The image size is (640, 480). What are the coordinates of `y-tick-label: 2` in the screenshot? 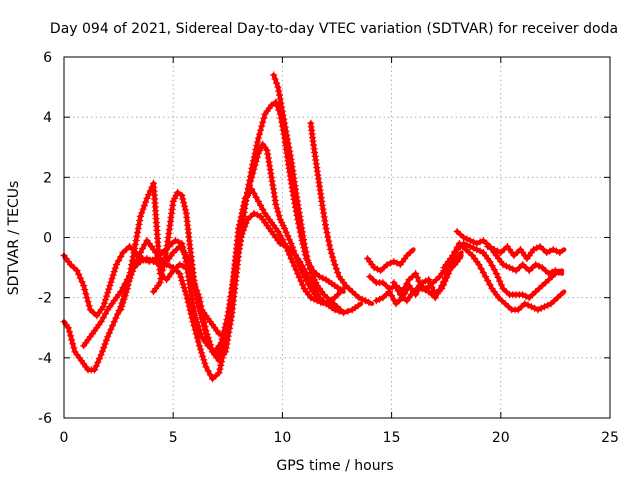 It's located at (47, 178).